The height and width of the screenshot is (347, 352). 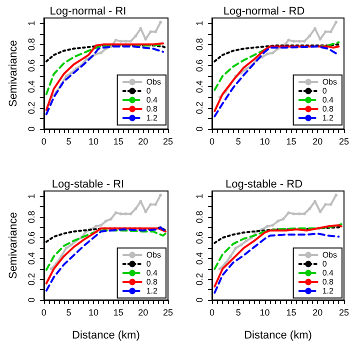 I want to click on chart-title: Log-stable - RI, so click(x=88, y=184).